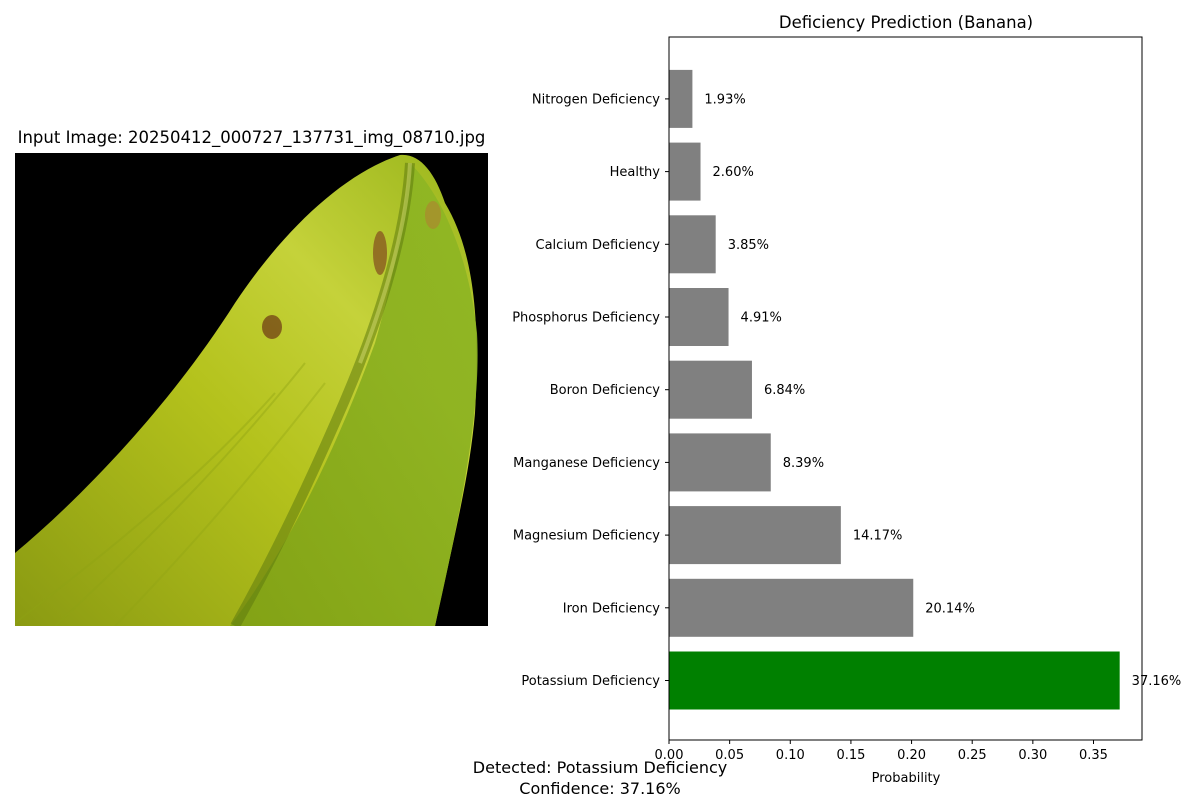 The width and height of the screenshot is (1200, 800). What do you see at coordinates (596, 99) in the screenshot?
I see `y-tick-label: Nitrogen Deficiency` at bounding box center [596, 99].